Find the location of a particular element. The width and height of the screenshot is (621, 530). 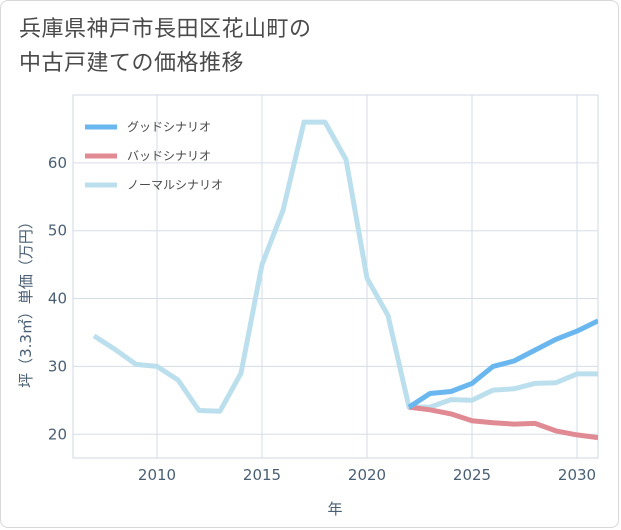

legend-label-3: ノーマルシナリオ is located at coordinates (175, 185).